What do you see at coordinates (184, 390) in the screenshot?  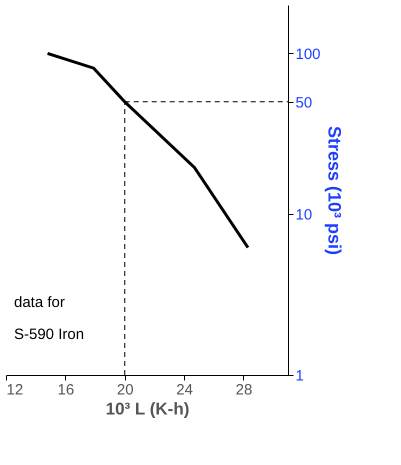 I see `x-tick-label: 24` at bounding box center [184, 390].